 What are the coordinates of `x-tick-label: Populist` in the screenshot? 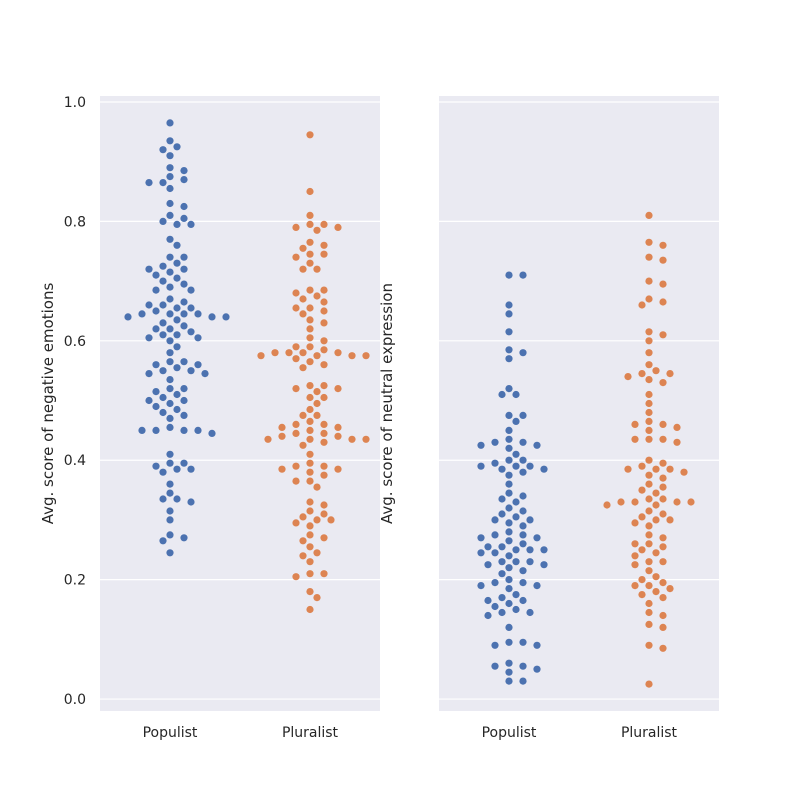 It's located at (170, 733).